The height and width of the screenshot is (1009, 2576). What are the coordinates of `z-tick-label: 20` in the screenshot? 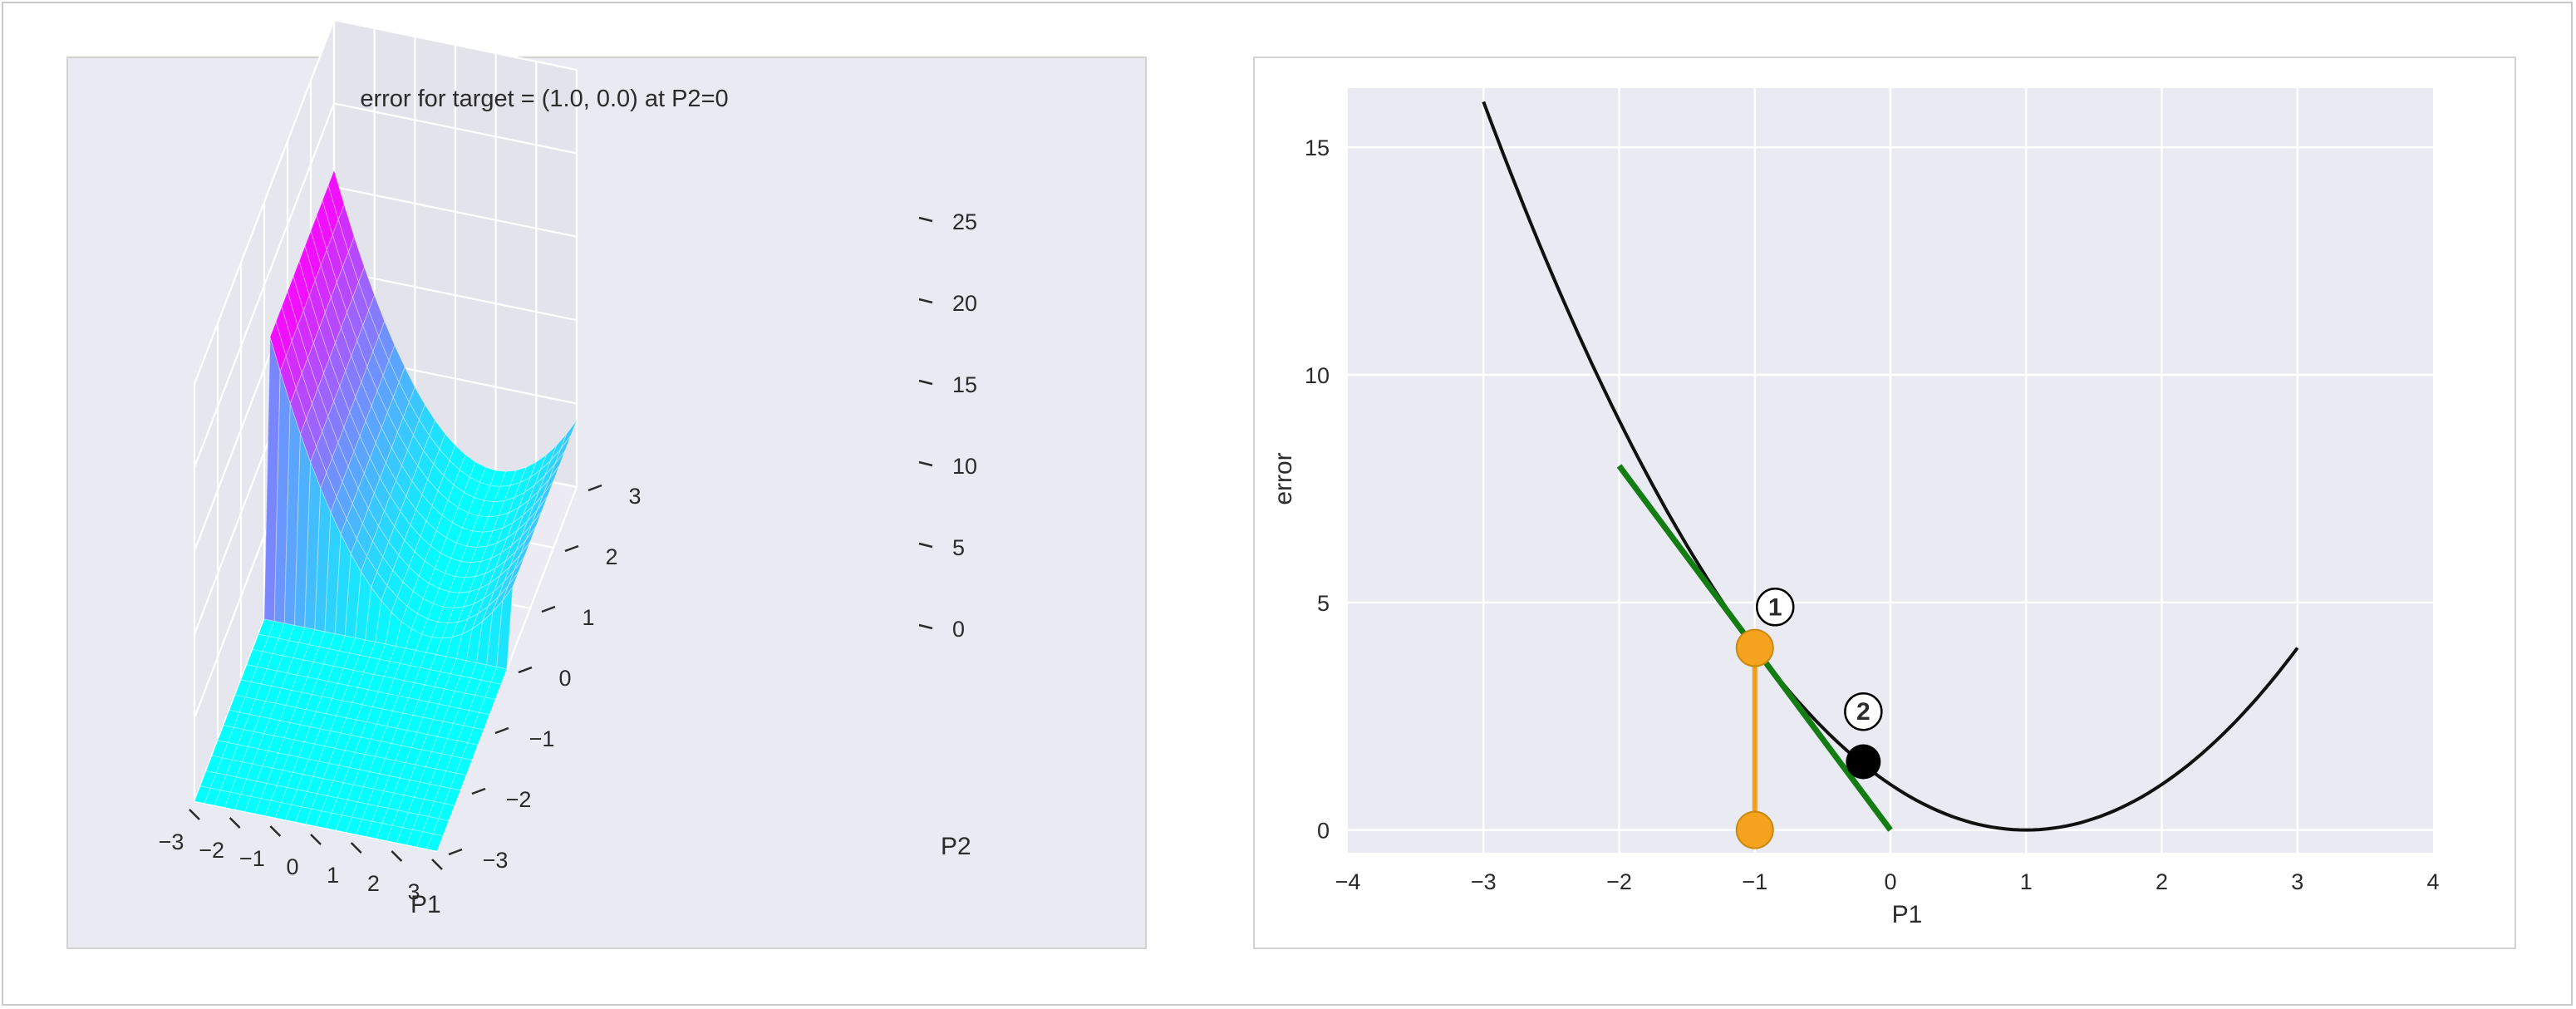 It's located at (964, 303).